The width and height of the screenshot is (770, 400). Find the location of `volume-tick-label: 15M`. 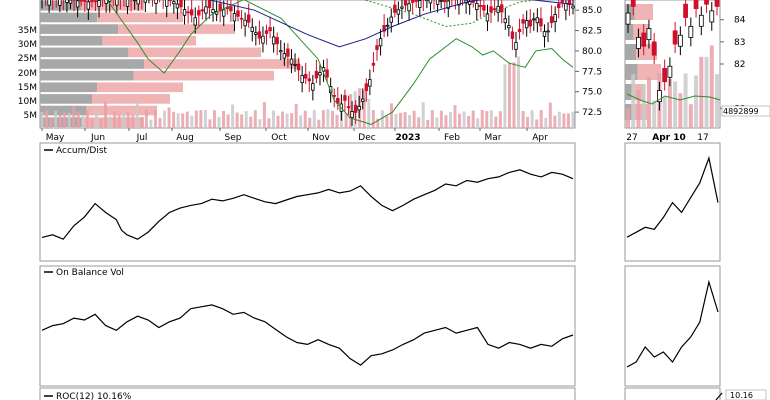

volume-tick-label: 15M is located at coordinates (27, 88).